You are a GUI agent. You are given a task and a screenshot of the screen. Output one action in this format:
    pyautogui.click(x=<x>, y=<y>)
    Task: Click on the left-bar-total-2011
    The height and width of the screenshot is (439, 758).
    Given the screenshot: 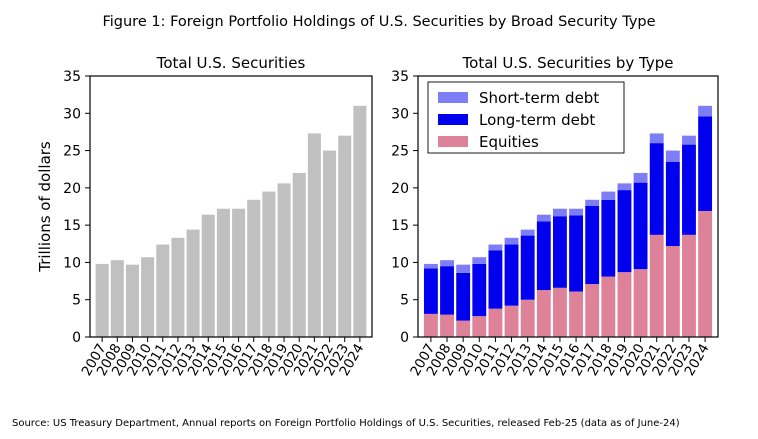 What is the action you would take?
    pyautogui.click(x=163, y=290)
    